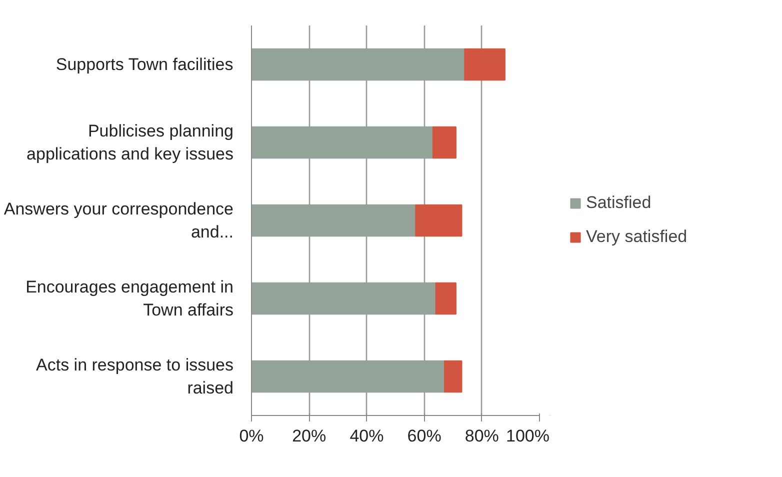 This screenshot has width=782, height=477. What do you see at coordinates (309, 436) in the screenshot?
I see `x-tick-label: 20%` at bounding box center [309, 436].